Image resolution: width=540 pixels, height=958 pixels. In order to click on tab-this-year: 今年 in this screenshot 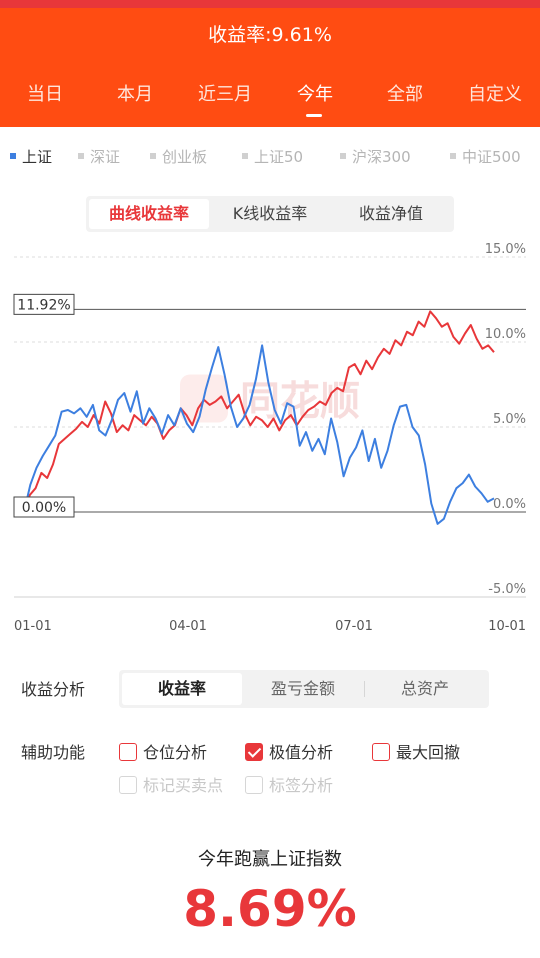, I will do `click(315, 94)`.